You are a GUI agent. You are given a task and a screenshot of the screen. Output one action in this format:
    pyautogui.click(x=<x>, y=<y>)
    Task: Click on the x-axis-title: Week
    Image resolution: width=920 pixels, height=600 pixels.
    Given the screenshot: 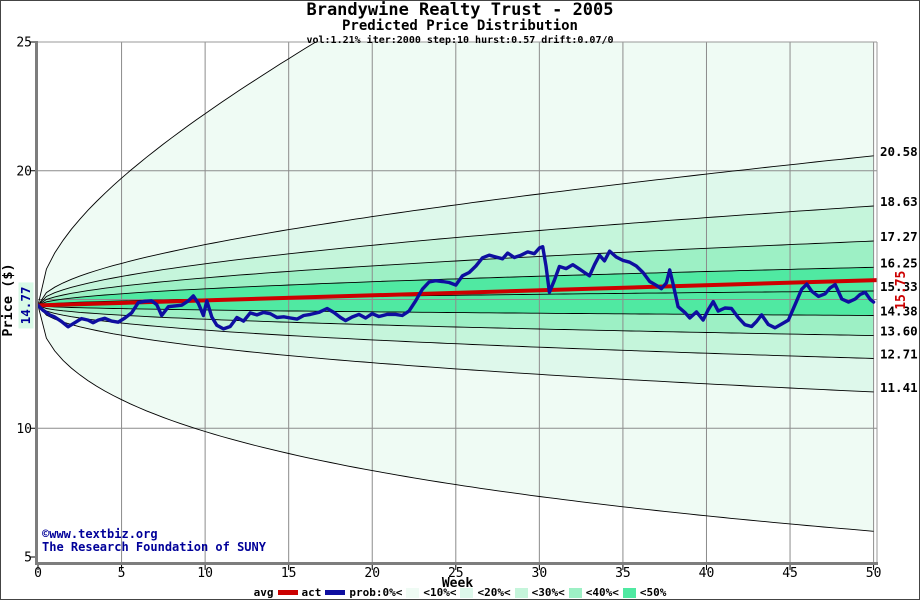 What is the action you would take?
    pyautogui.click(x=457, y=583)
    